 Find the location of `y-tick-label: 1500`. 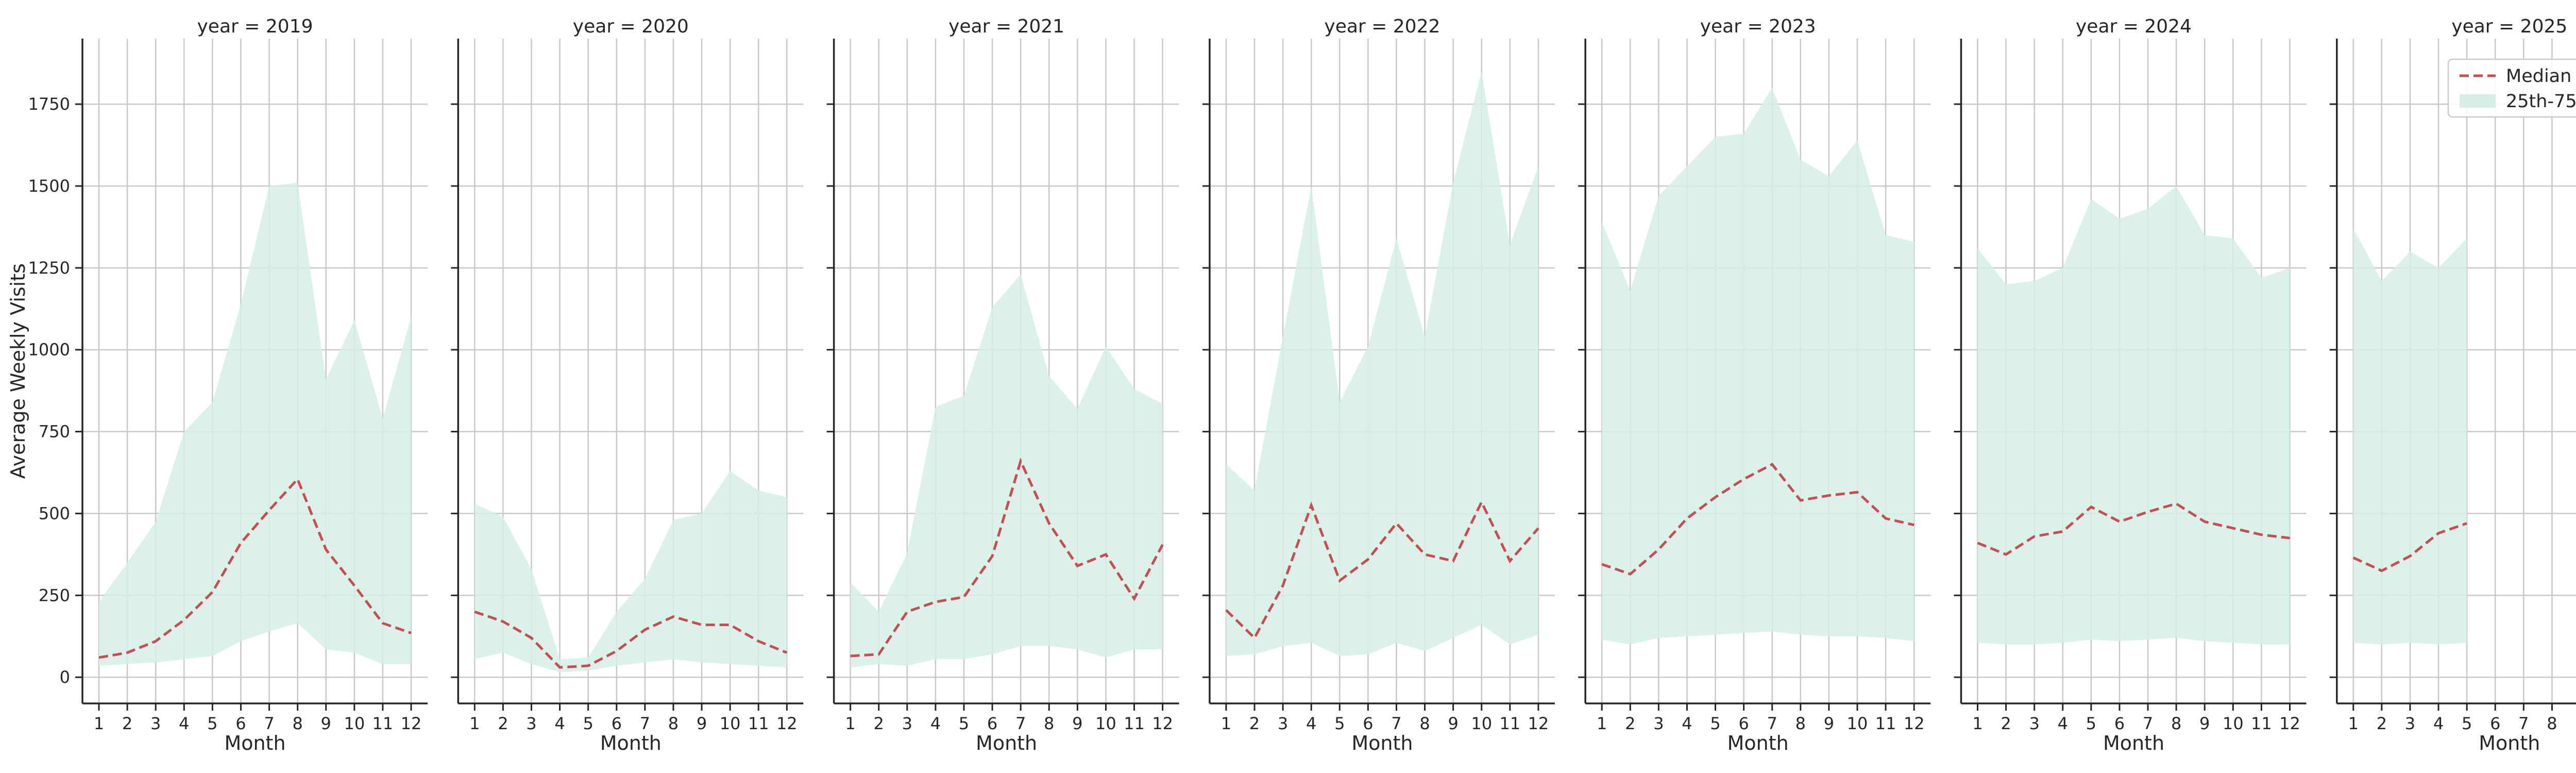

y-tick-label: 1500 is located at coordinates (49, 186).